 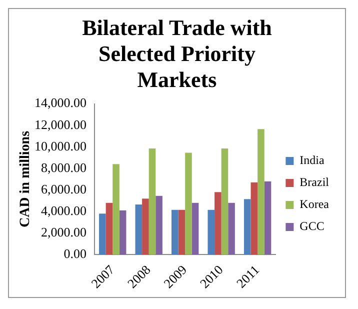 What do you see at coordinates (177, 54) in the screenshot?
I see `chart-title: Bilateral Trade with Selected Priority Markets` at bounding box center [177, 54].